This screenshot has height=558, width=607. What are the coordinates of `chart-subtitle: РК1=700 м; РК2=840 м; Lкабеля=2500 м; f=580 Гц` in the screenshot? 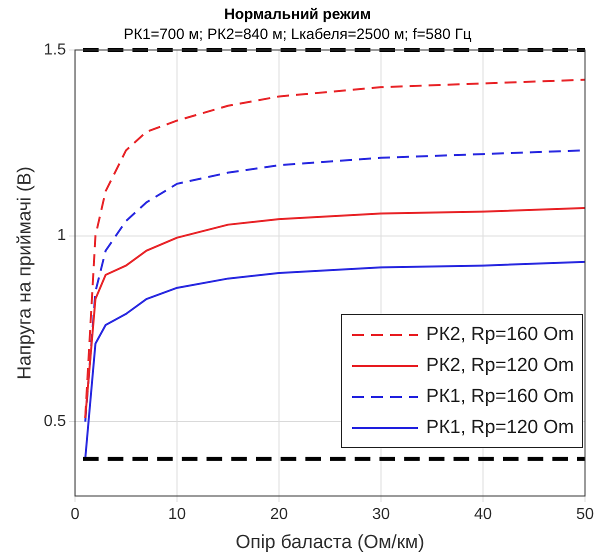 It's located at (298, 35).